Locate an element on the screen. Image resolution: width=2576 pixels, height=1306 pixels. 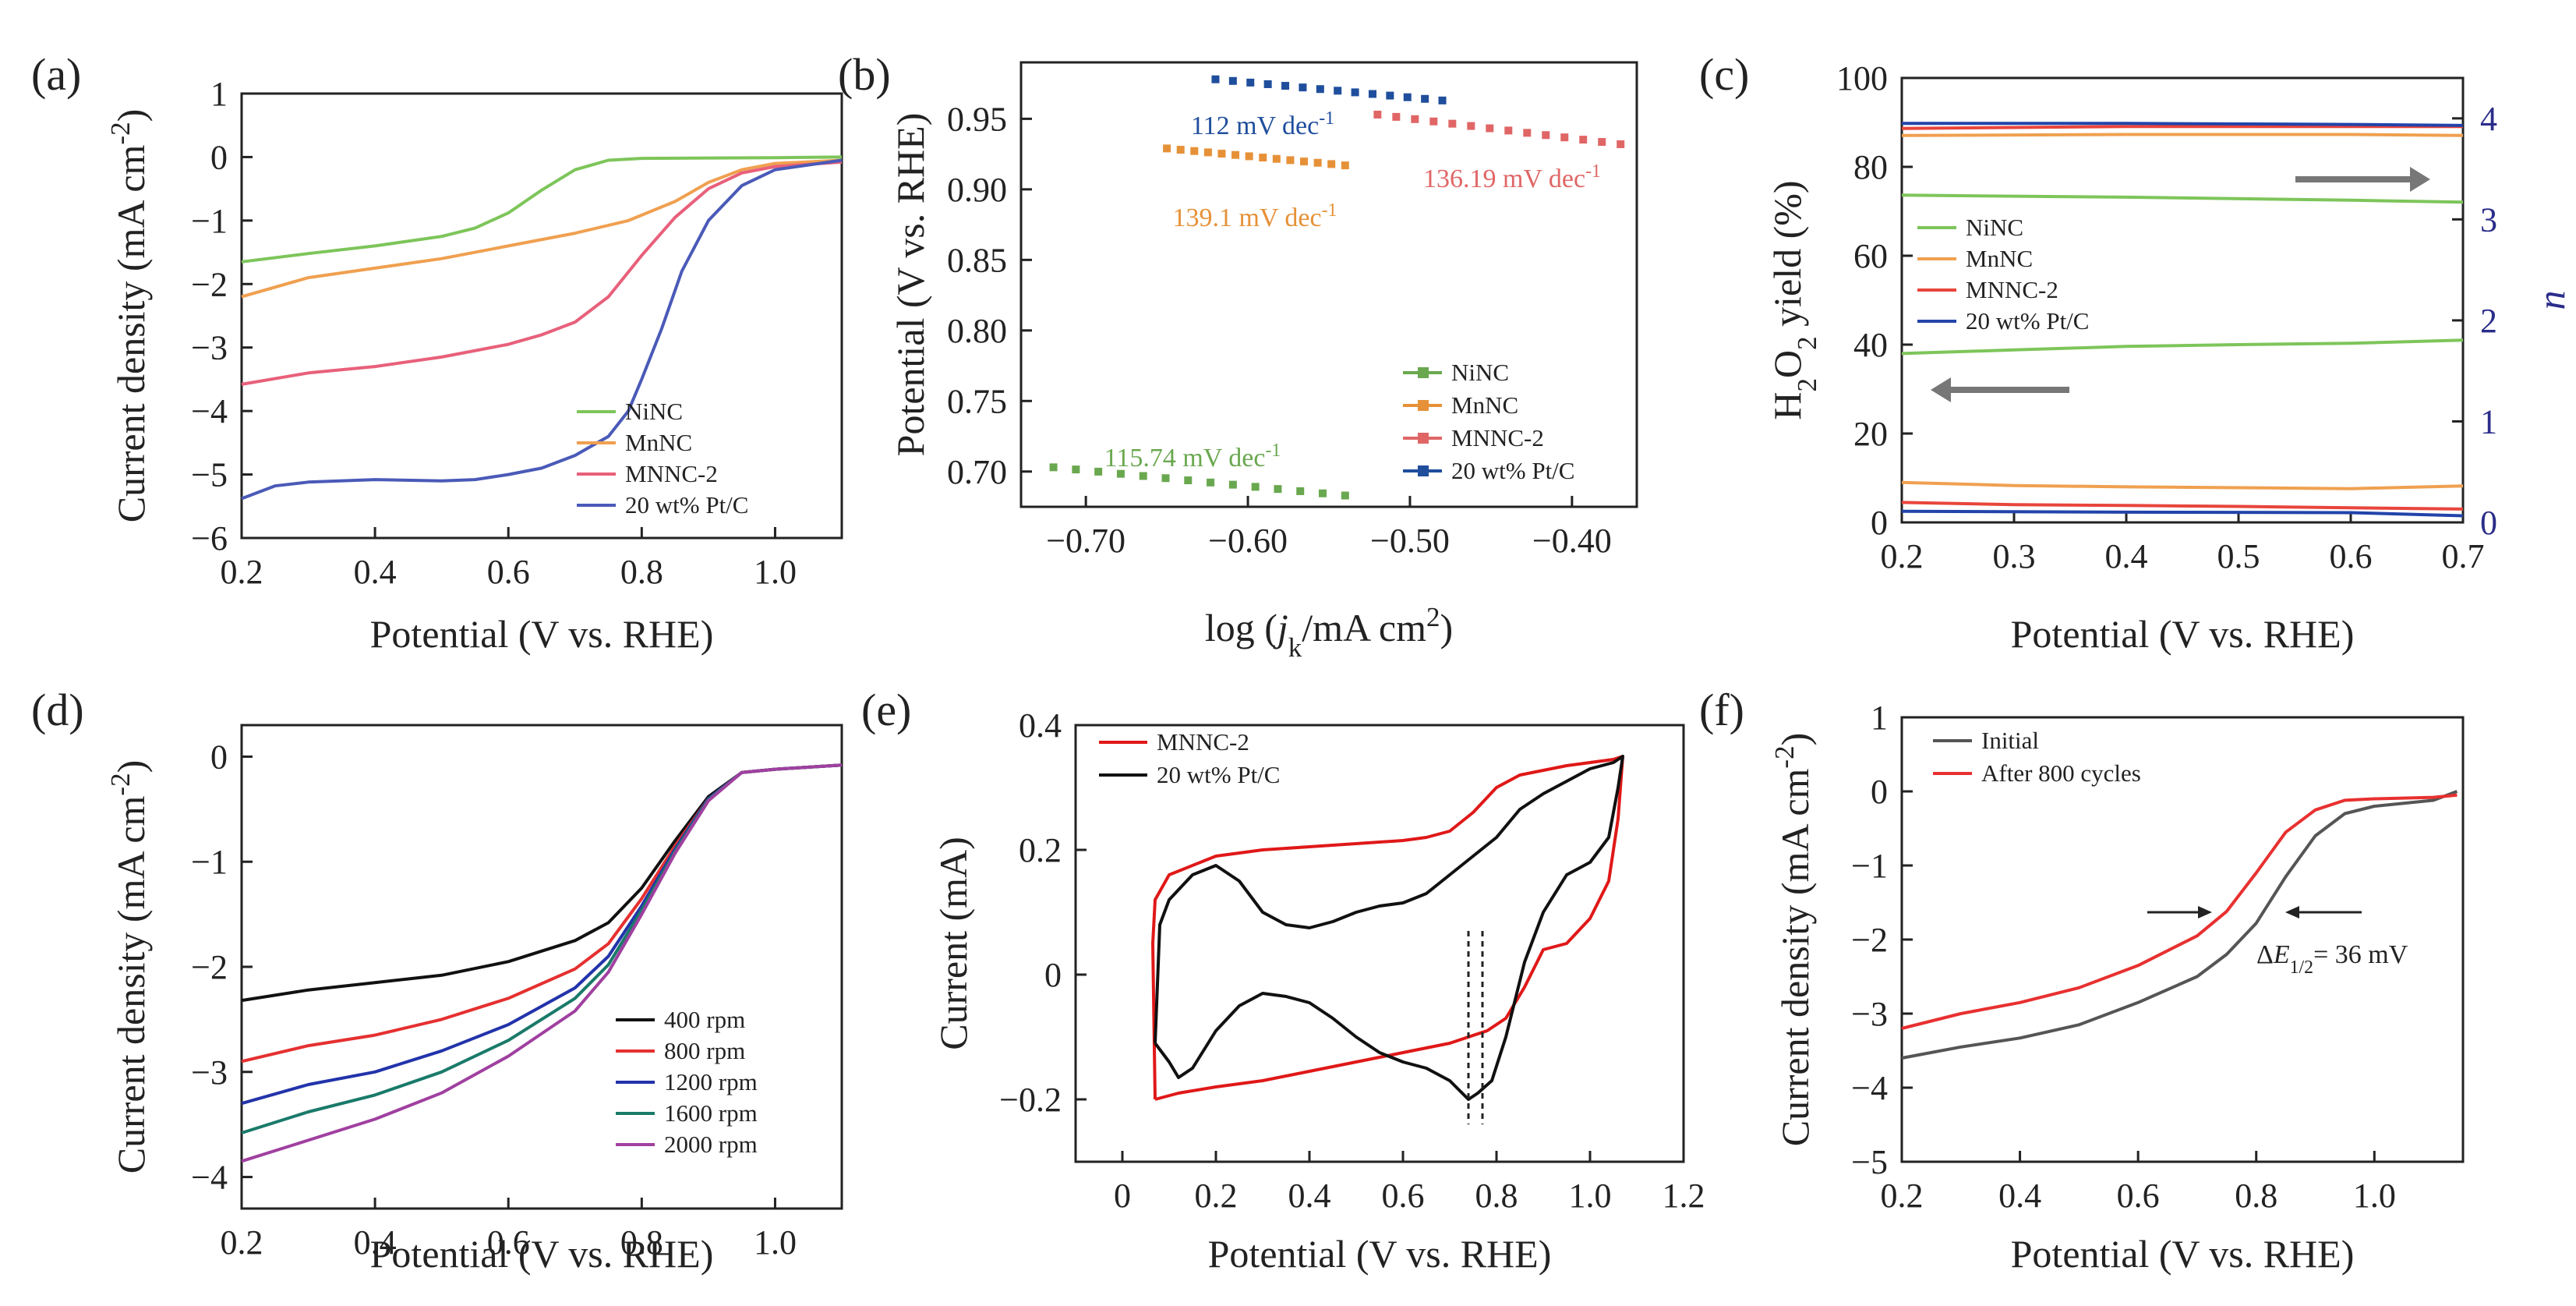
tafel-slope-label: 112 mV dec-1 is located at coordinates (1262, 124).